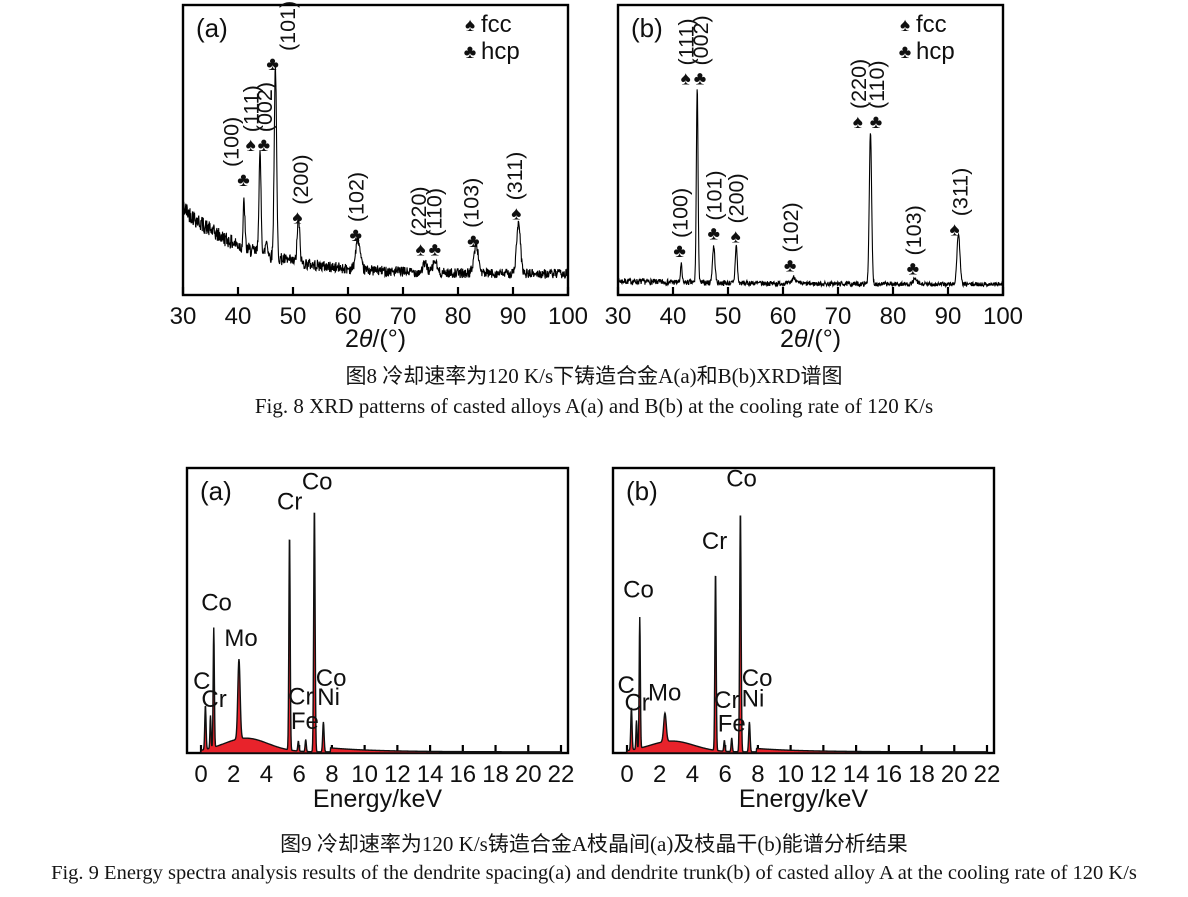 This screenshot has height=897, width=1188. What do you see at coordinates (200, 774) in the screenshot?
I see `x-tick-label: 0` at bounding box center [200, 774].